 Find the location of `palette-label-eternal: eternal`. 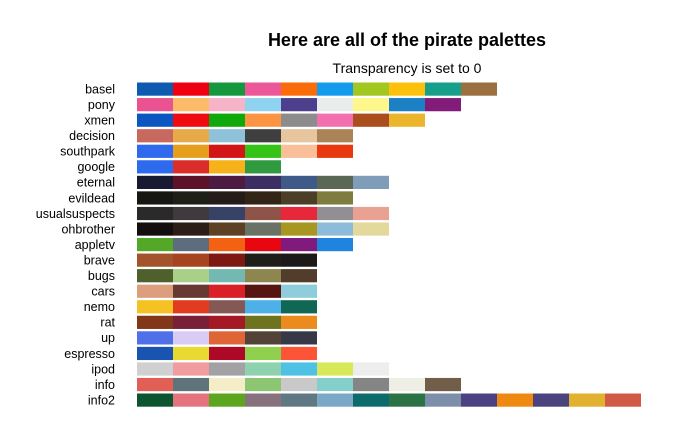

palette-label-eternal: eternal is located at coordinates (96, 183).